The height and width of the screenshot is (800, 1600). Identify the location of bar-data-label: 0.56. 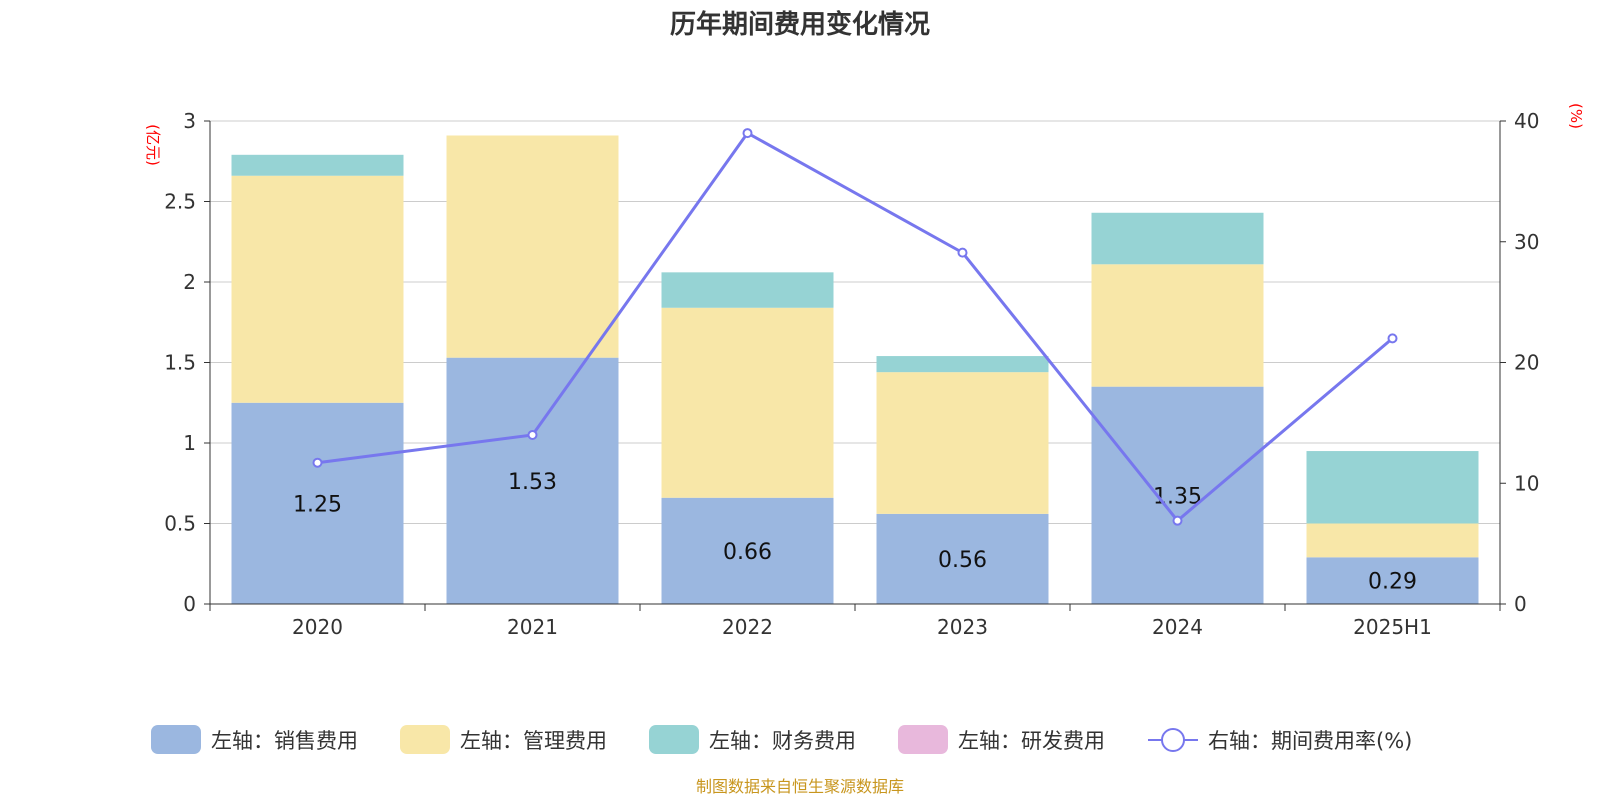
(962, 560).